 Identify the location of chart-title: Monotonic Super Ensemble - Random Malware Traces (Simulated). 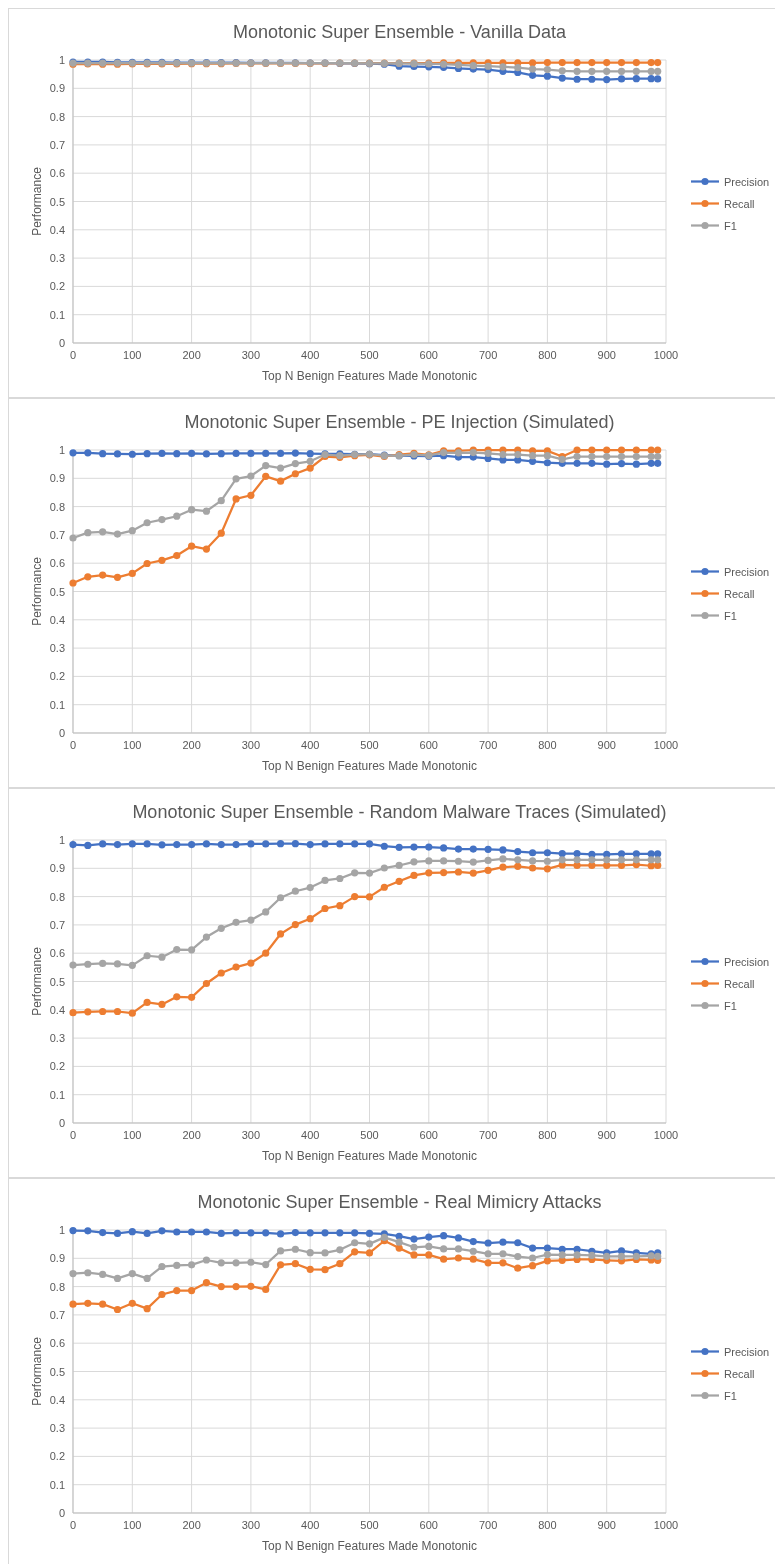
(399, 812).